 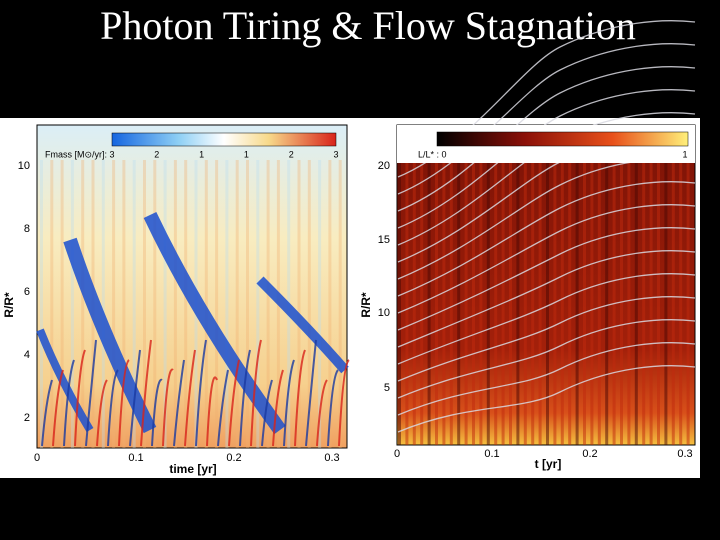 What do you see at coordinates (27, 355) in the screenshot?
I see `y-tick-label: 4` at bounding box center [27, 355].